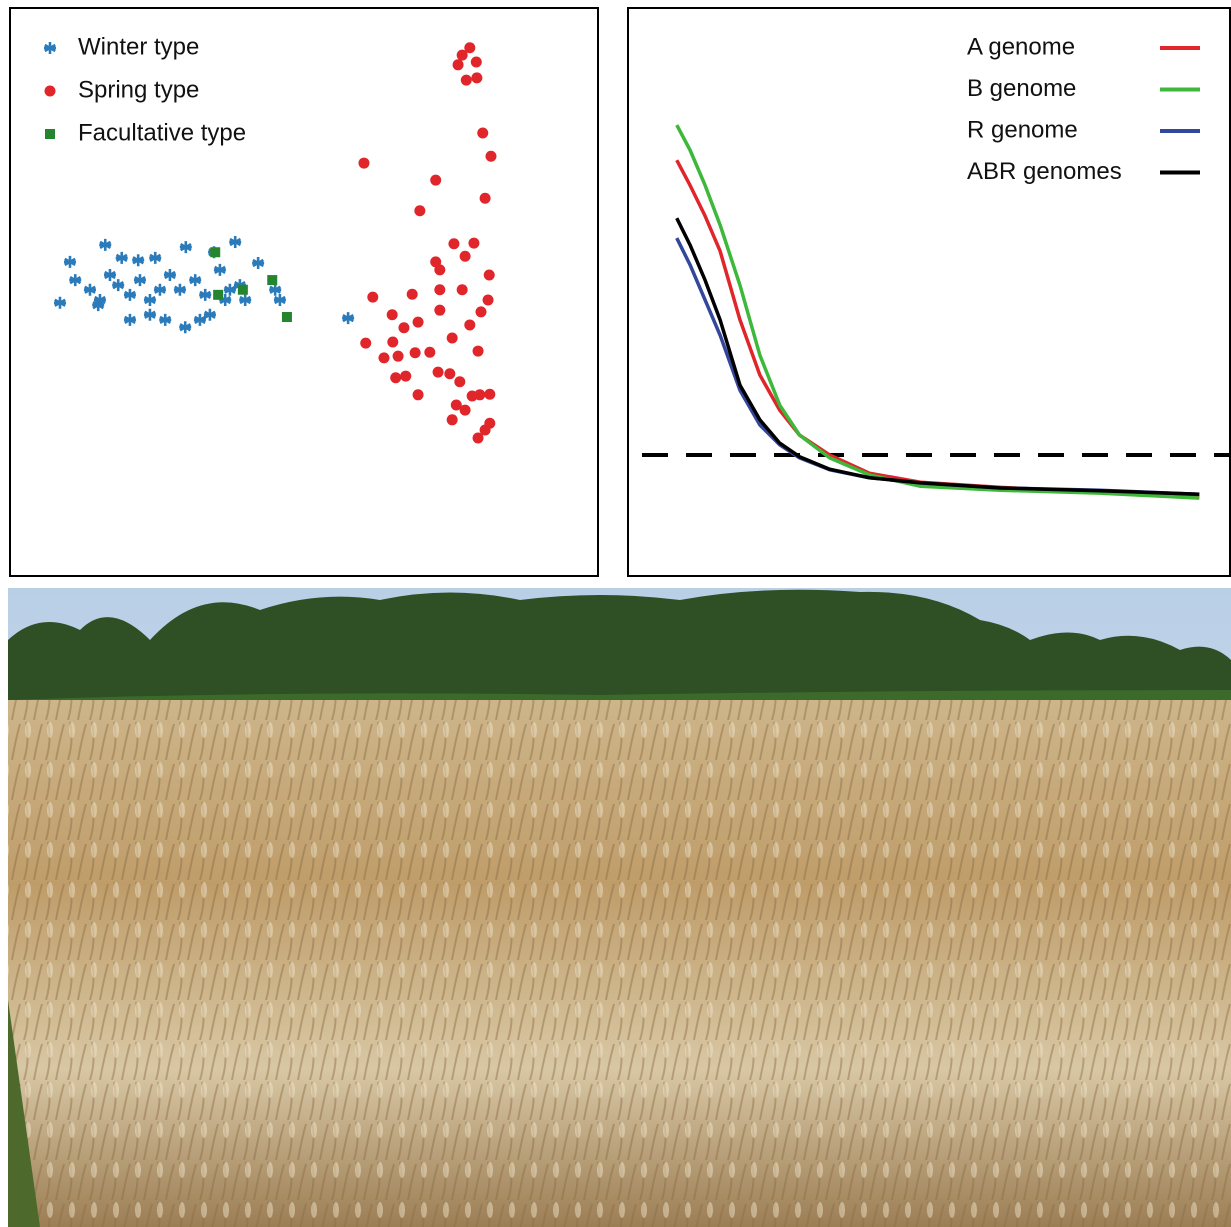 The height and width of the screenshot is (1227, 1231). Describe the element at coordinates (1021, 88) in the screenshot. I see `legend-label: B genome` at that location.